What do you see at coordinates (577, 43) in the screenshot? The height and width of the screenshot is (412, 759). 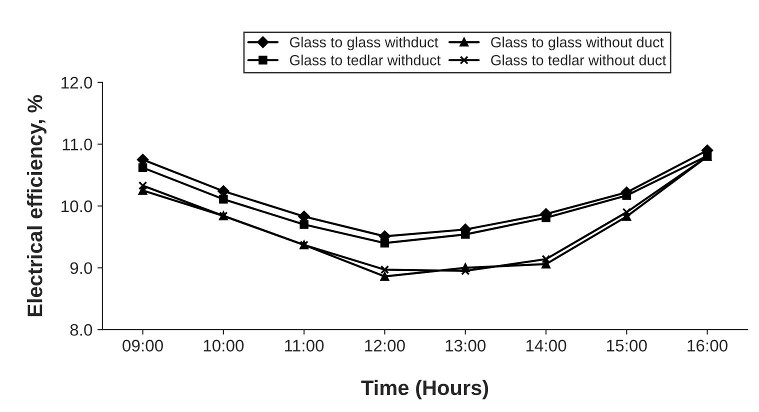 I see `legend-label: Glass to glass without duct` at bounding box center [577, 43].